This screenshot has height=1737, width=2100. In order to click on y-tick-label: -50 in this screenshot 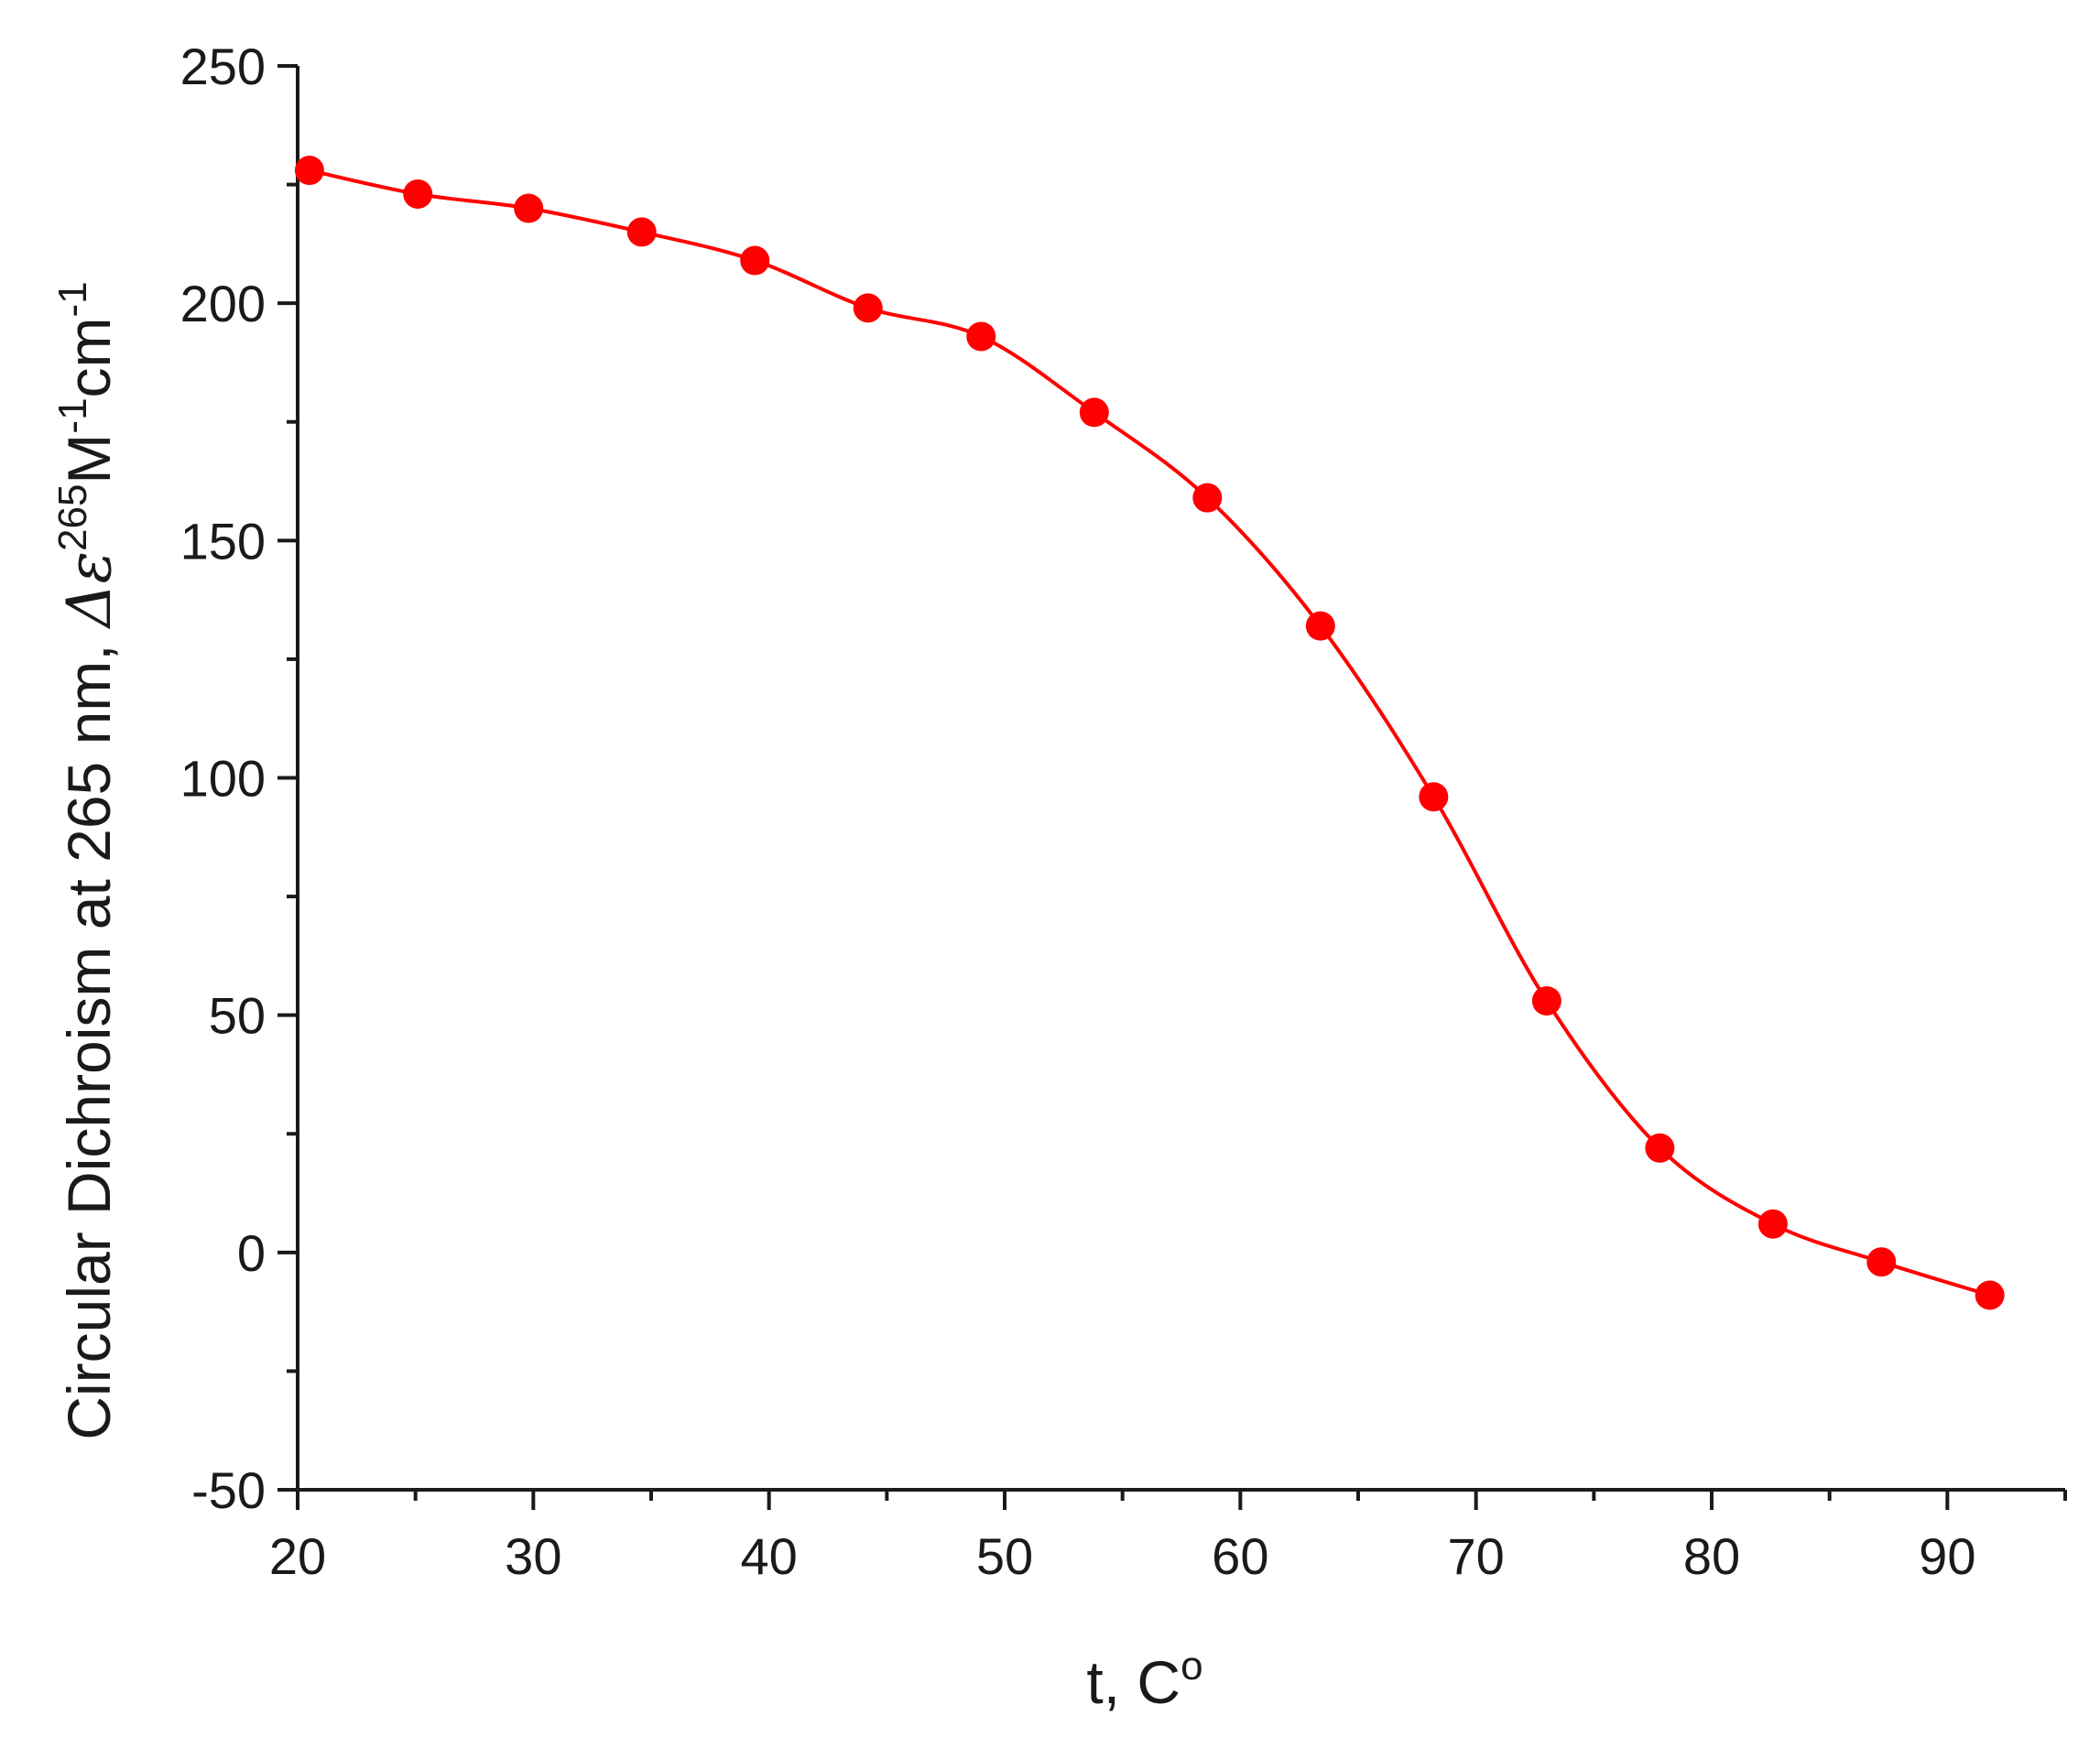, I will do `click(229, 1490)`.